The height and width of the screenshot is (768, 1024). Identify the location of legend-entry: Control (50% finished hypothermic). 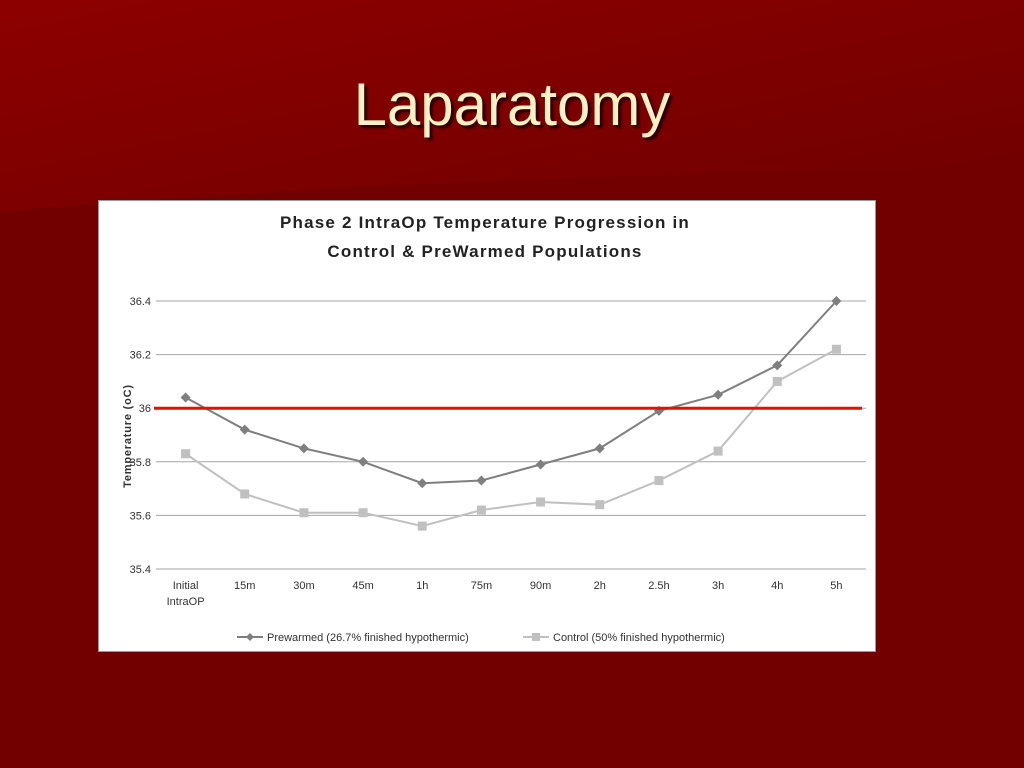
(639, 638).